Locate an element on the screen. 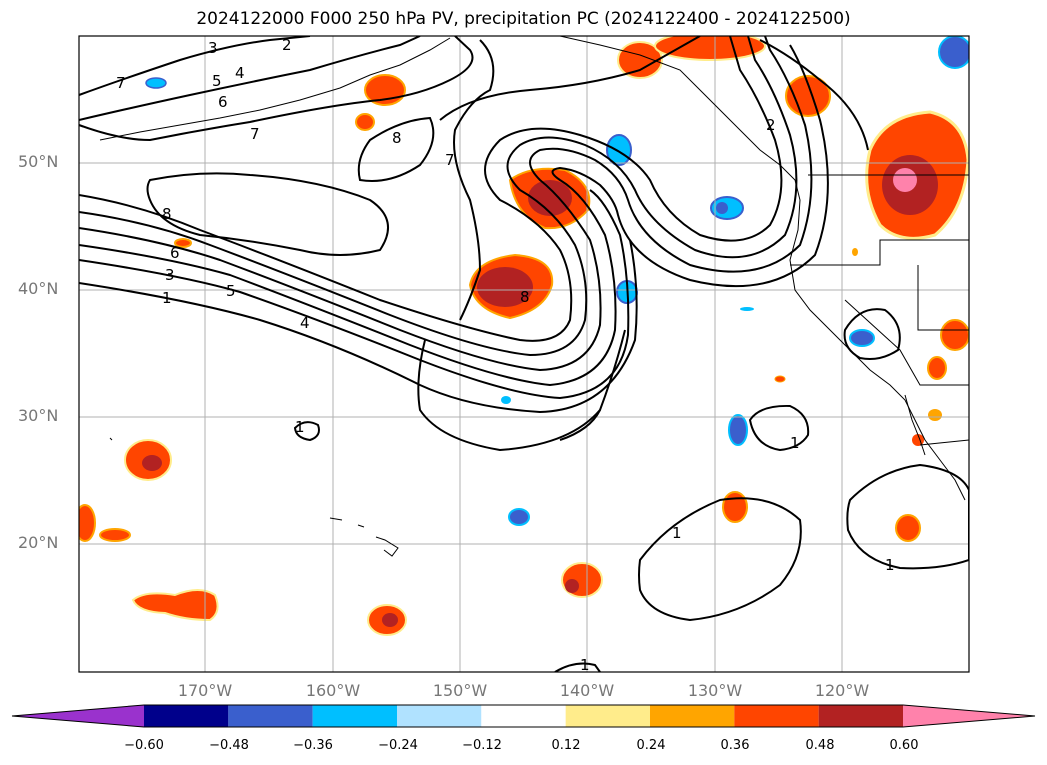 This screenshot has width=1047, height=765. colorbar-tick-label: −0.24 is located at coordinates (398, 745).